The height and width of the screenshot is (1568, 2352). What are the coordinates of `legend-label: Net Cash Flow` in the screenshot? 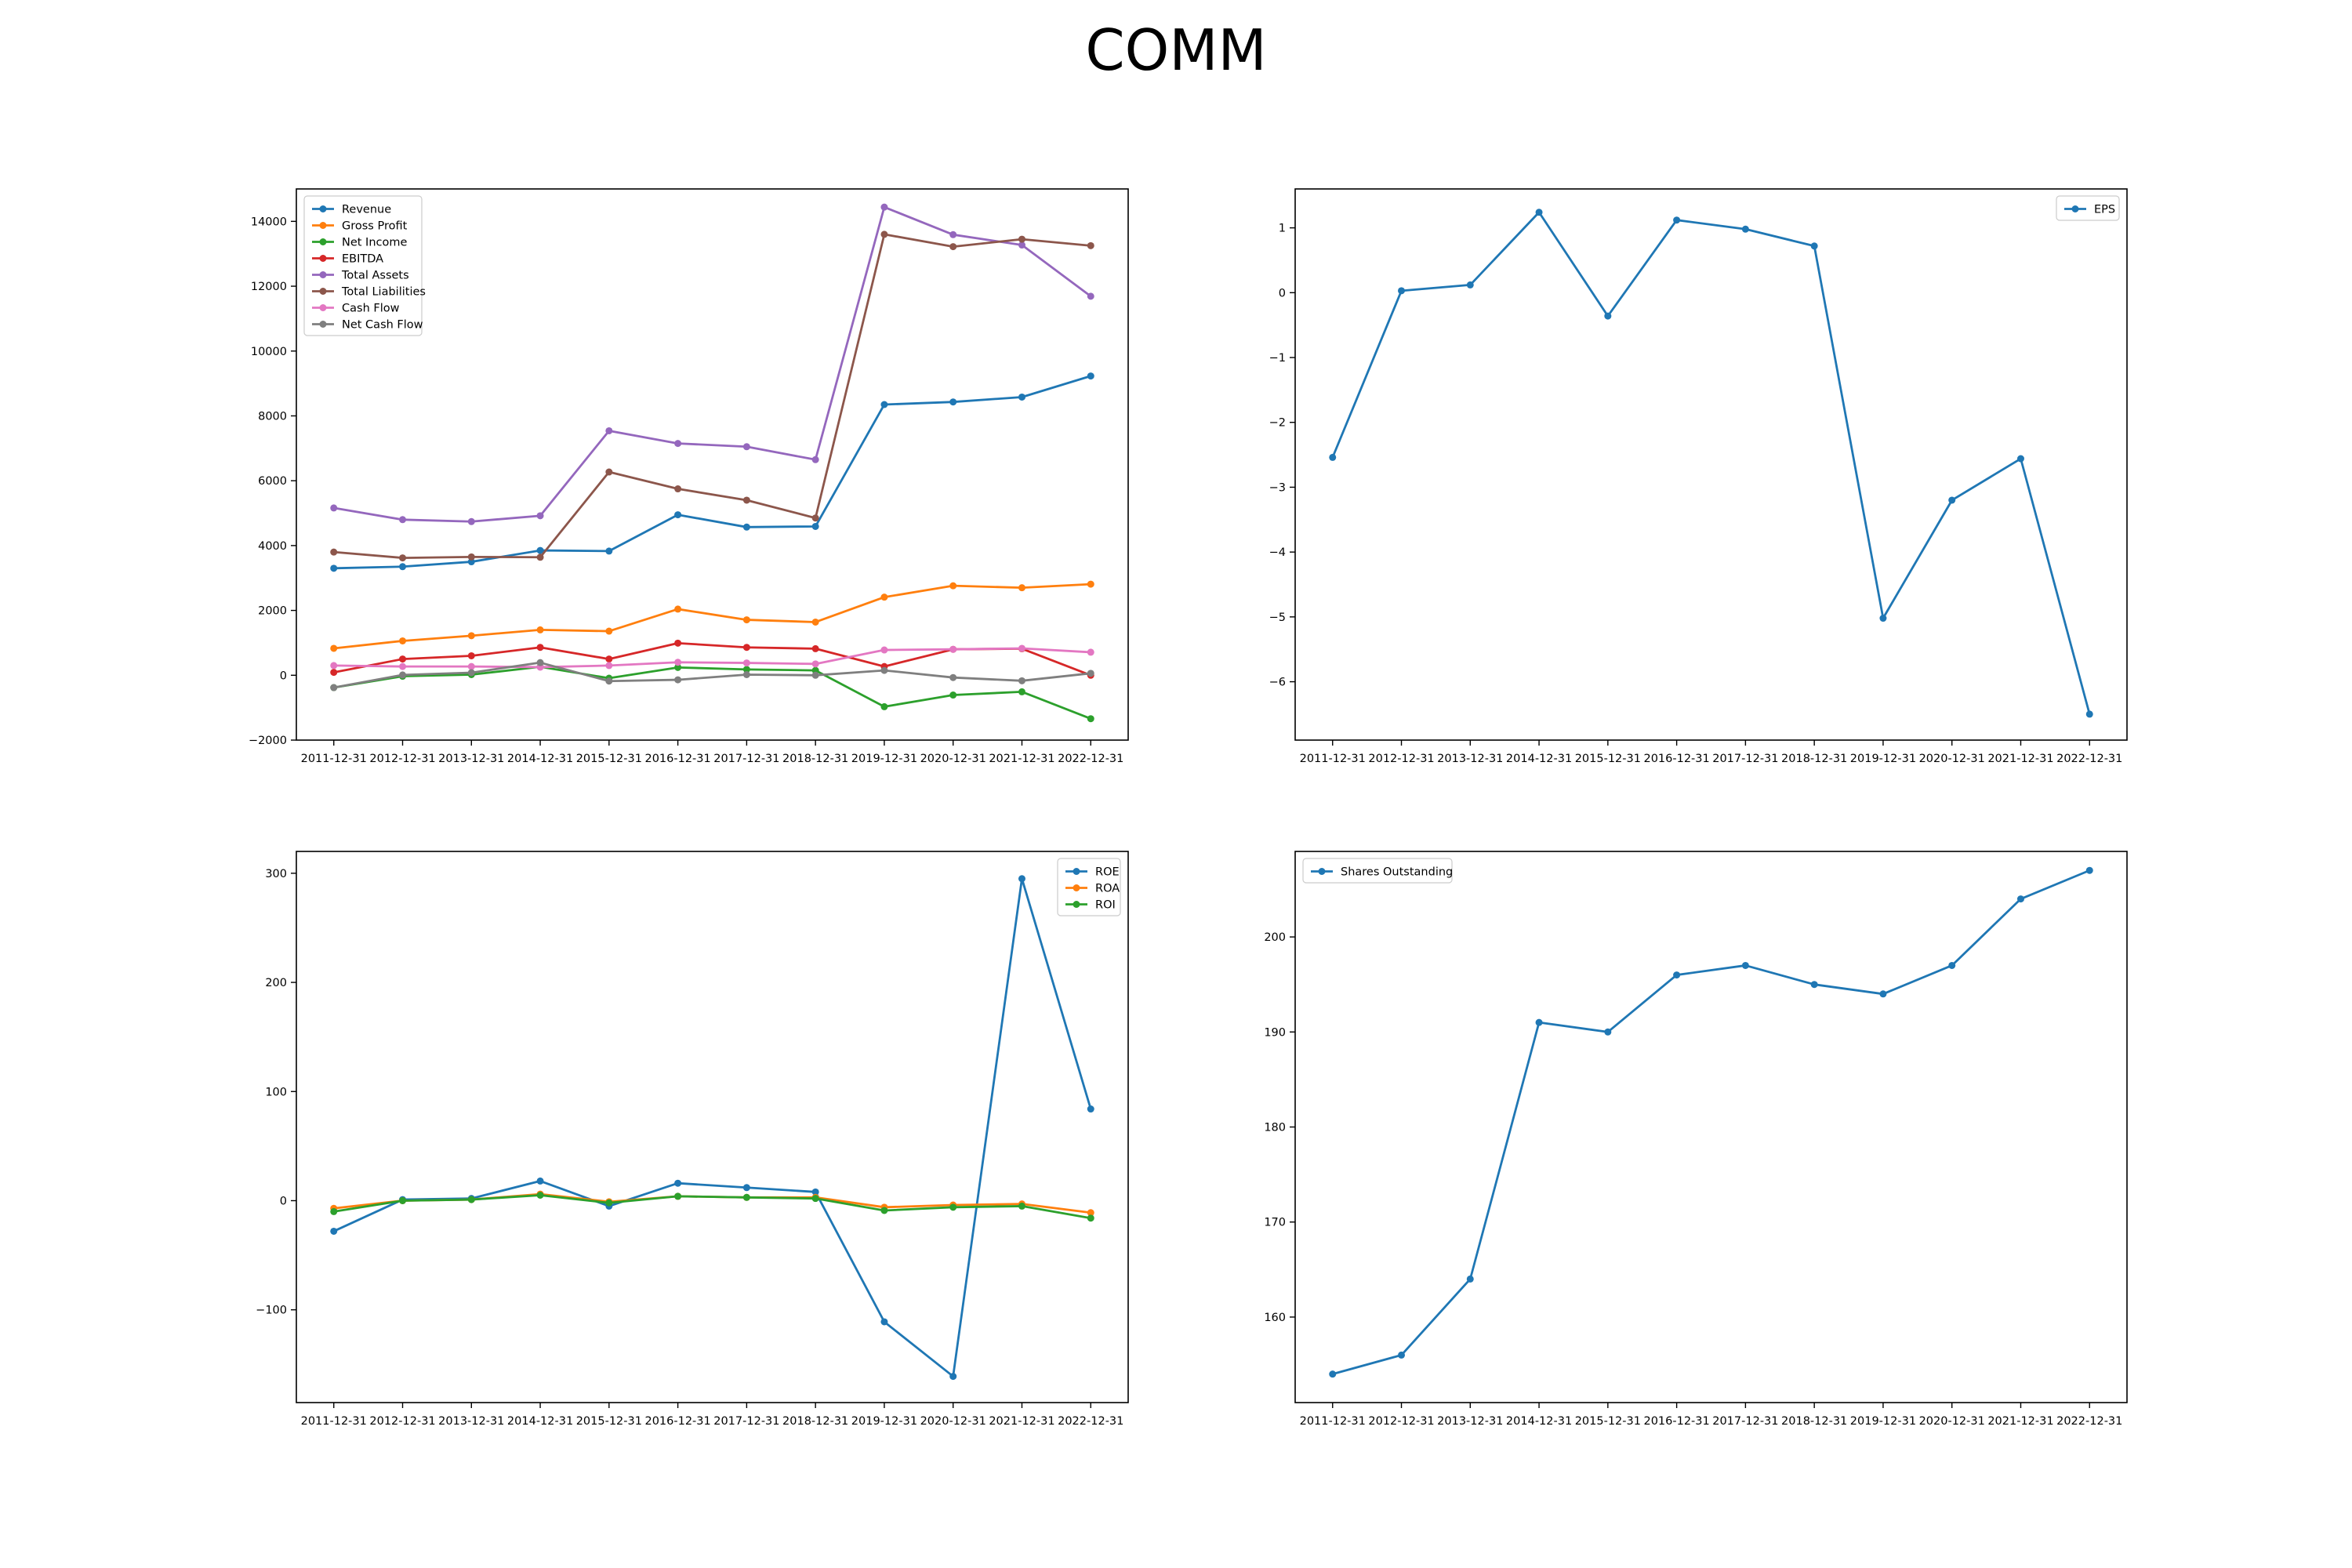 It's located at (382, 325).